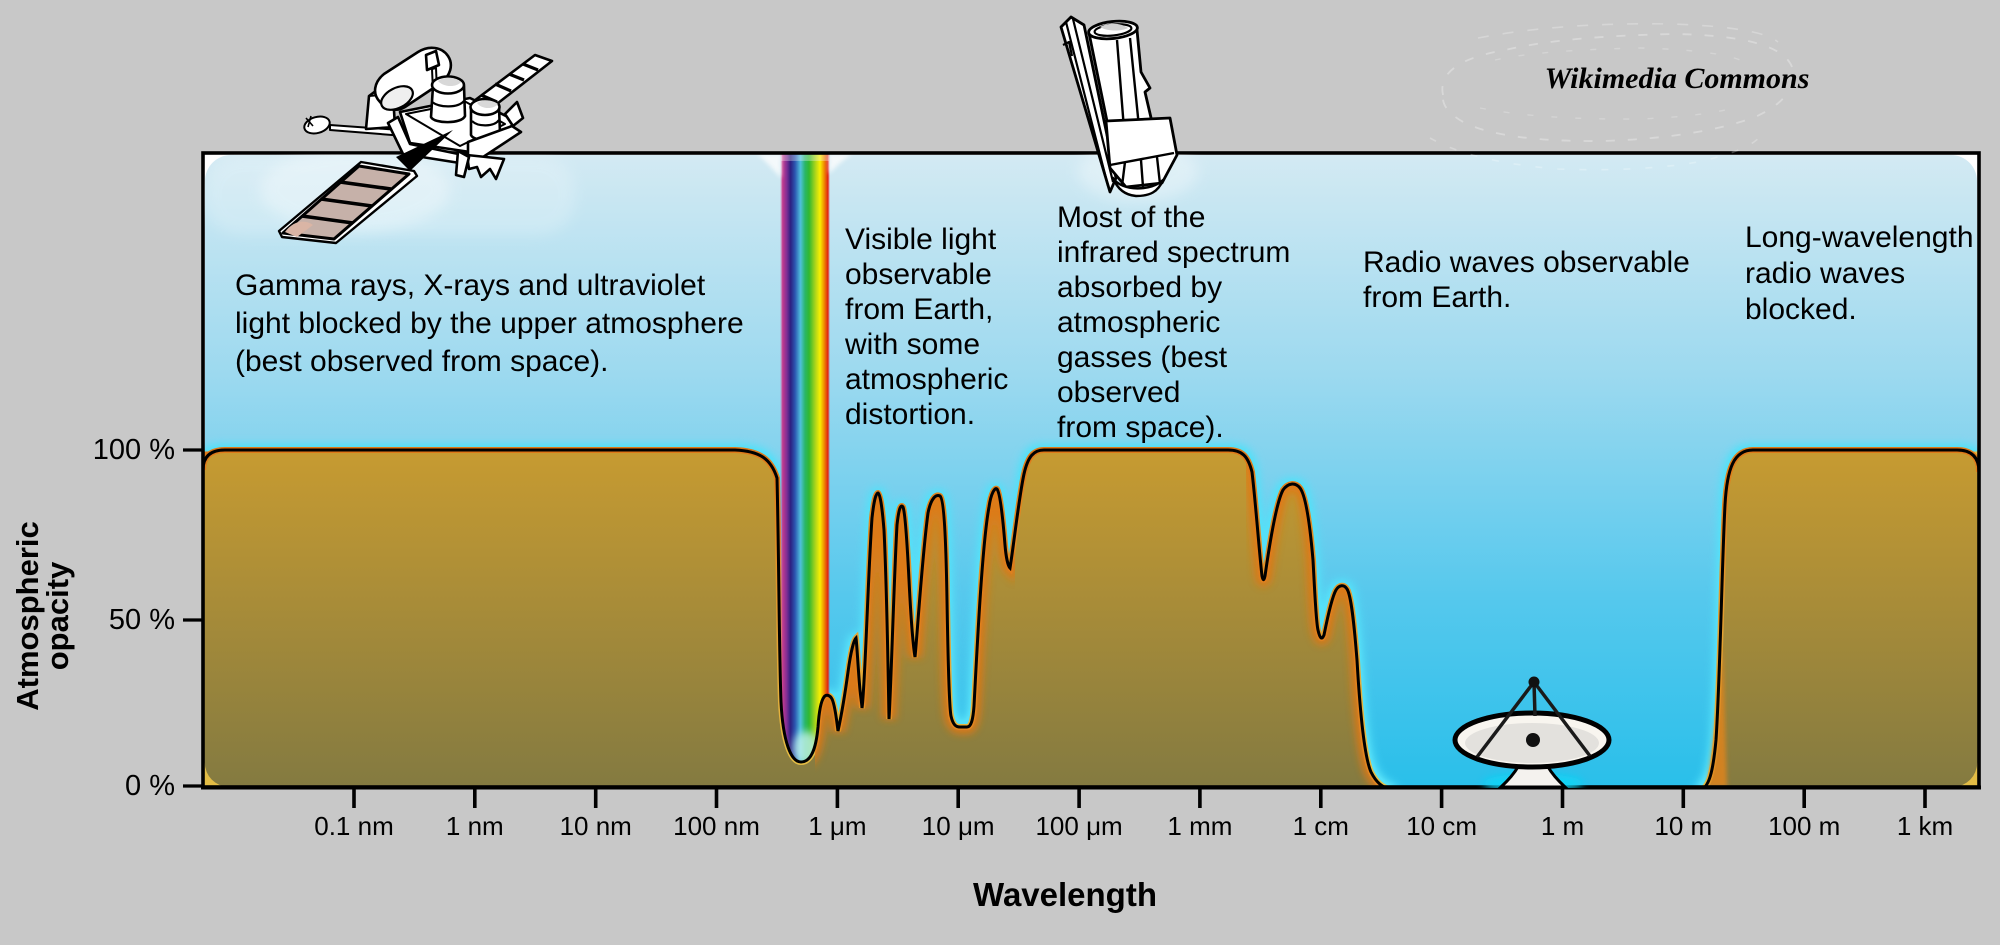  What do you see at coordinates (1173, 252) in the screenshot?
I see `svg-text: infrared spectrum` at bounding box center [1173, 252].